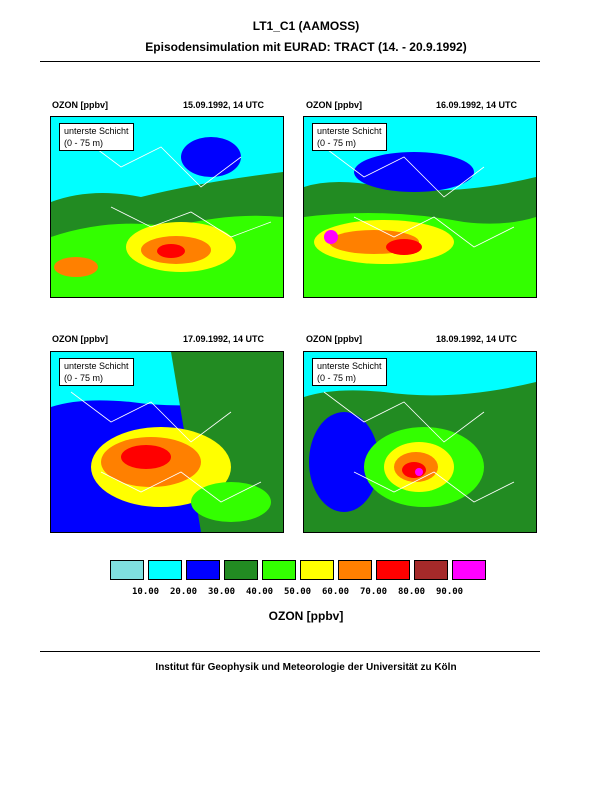 The image size is (612, 792). I want to click on colorbar-tick-label: 50.00, so click(298, 592).